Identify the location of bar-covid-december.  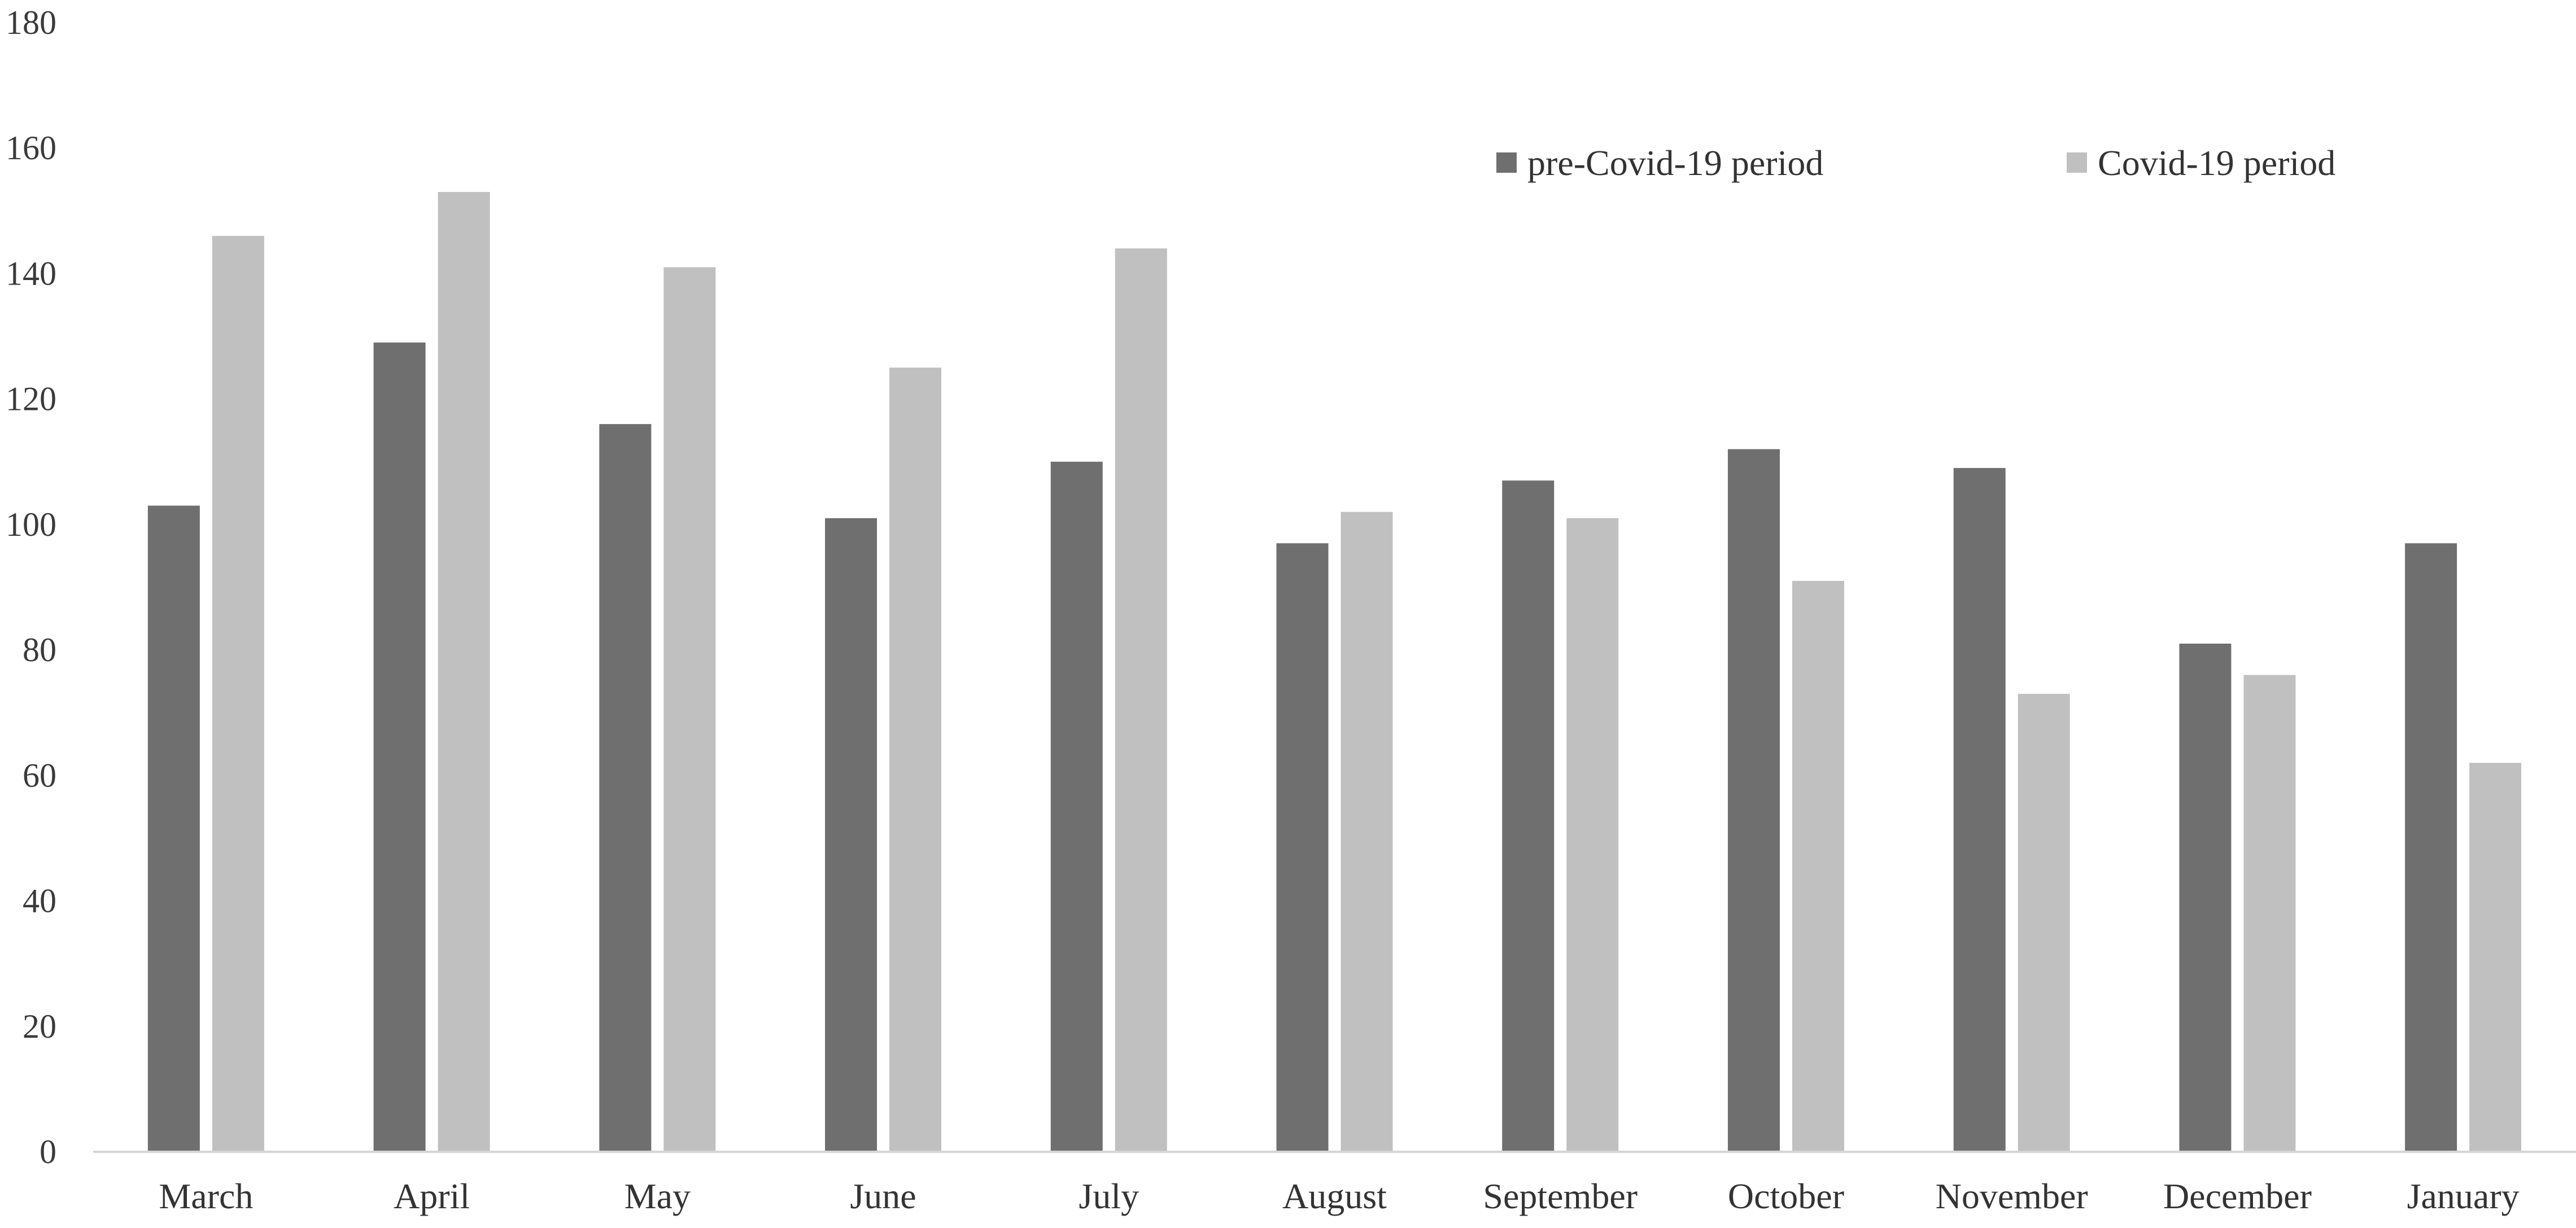
(2270, 914).